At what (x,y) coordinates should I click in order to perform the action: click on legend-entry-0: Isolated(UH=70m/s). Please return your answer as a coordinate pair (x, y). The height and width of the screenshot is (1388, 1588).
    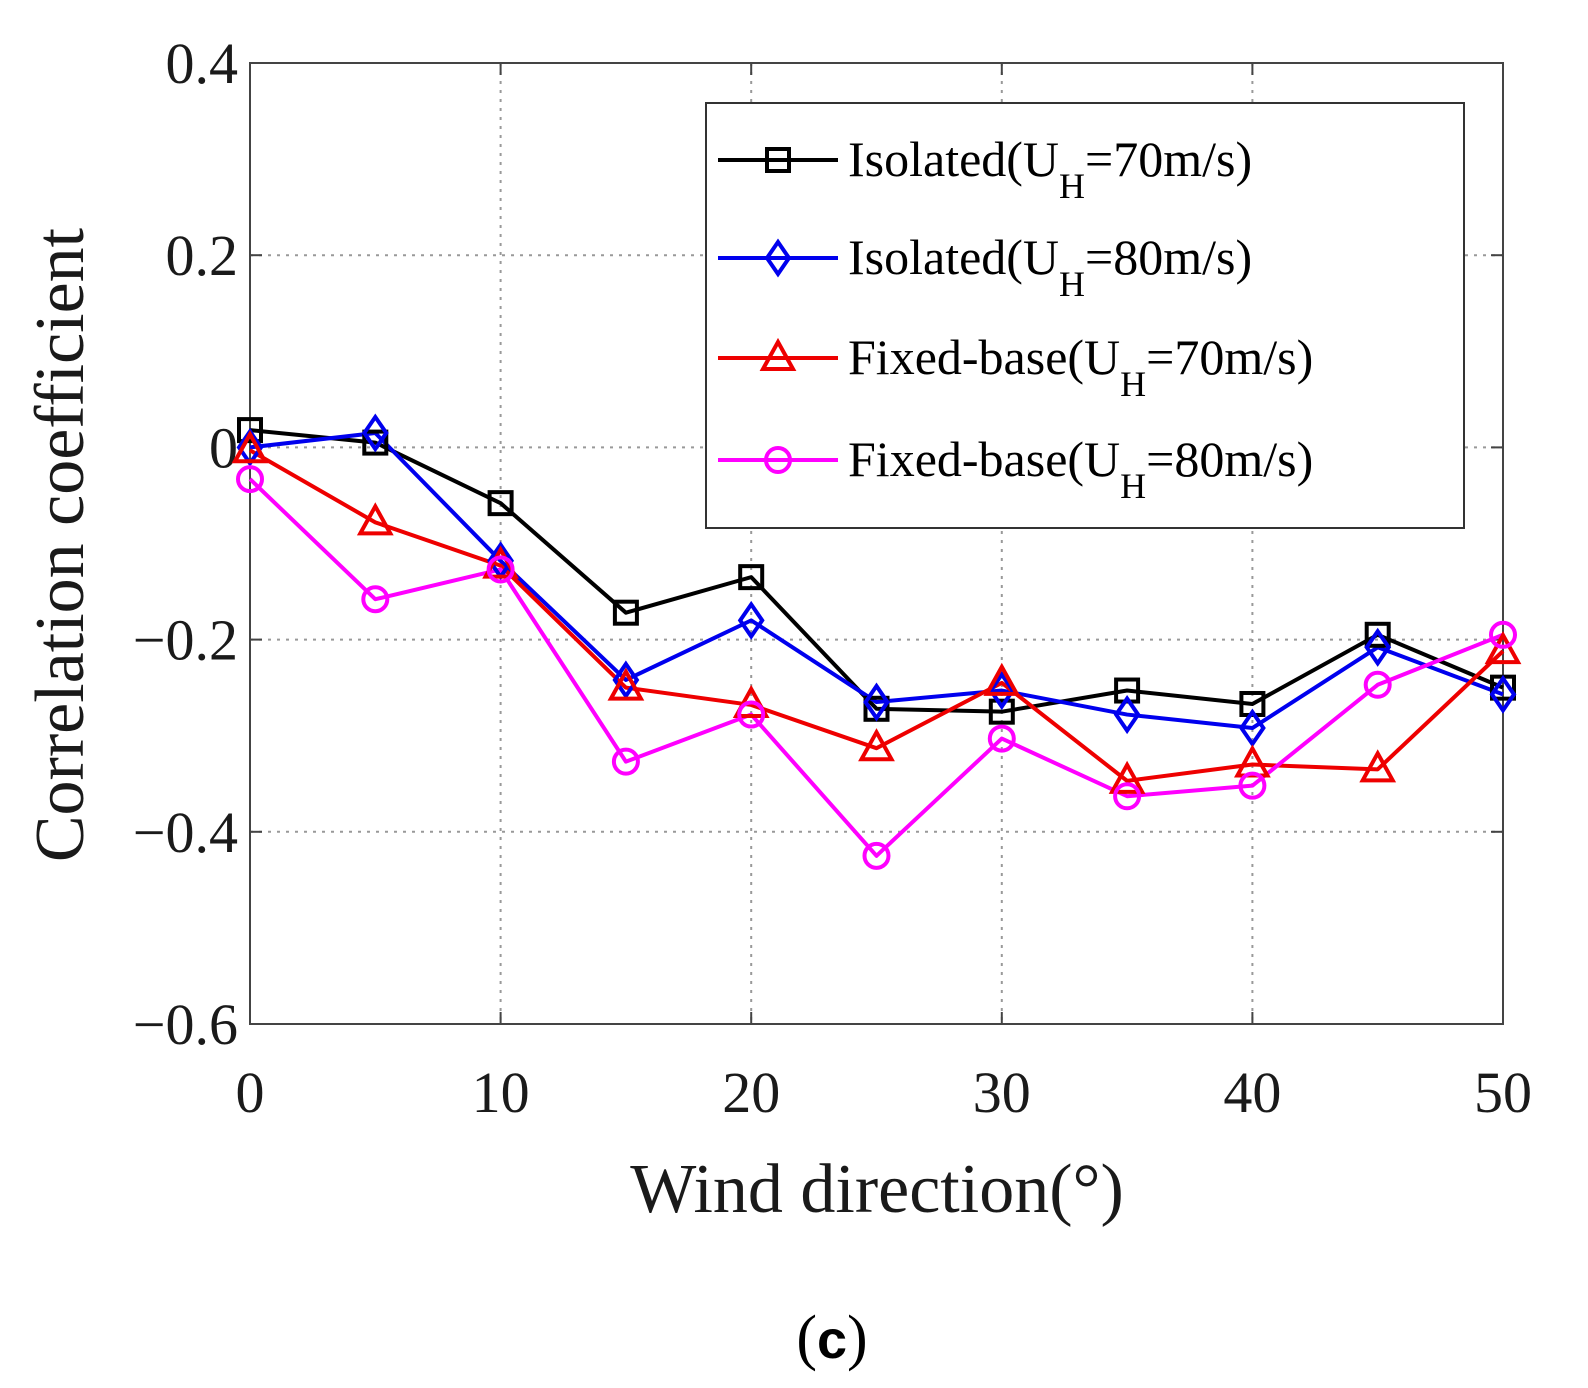
    Looking at the image, I should click on (1050, 168).